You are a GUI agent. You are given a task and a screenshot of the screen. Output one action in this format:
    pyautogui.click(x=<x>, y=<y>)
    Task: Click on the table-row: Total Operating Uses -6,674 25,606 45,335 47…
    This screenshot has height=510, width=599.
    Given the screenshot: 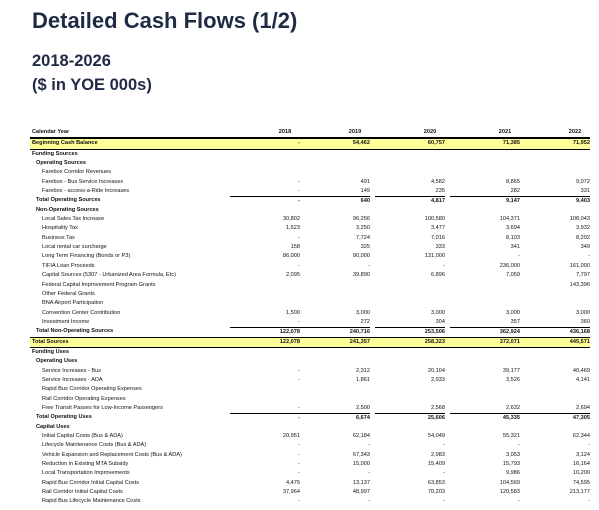 What is the action you would take?
    pyautogui.click(x=310, y=417)
    